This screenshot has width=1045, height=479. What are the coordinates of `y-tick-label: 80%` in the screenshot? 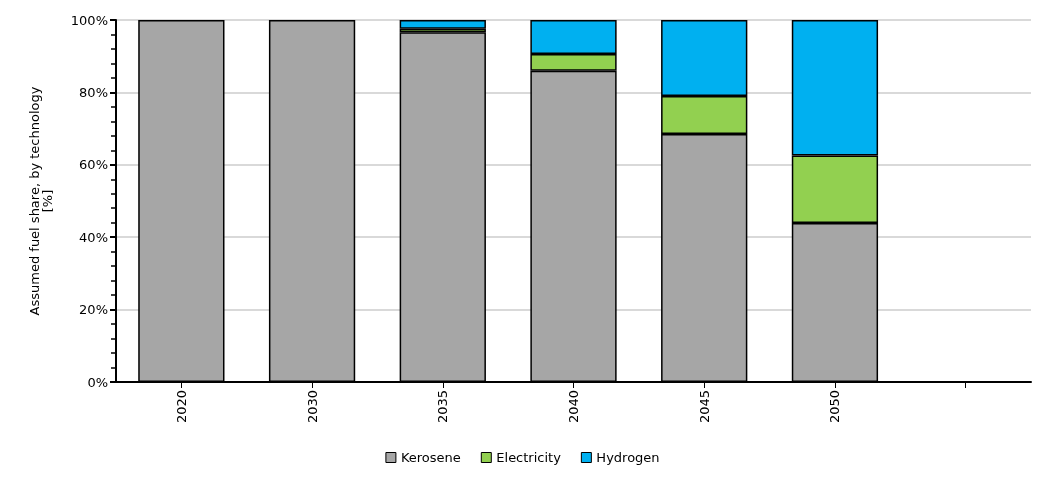 It's located at (93, 92).